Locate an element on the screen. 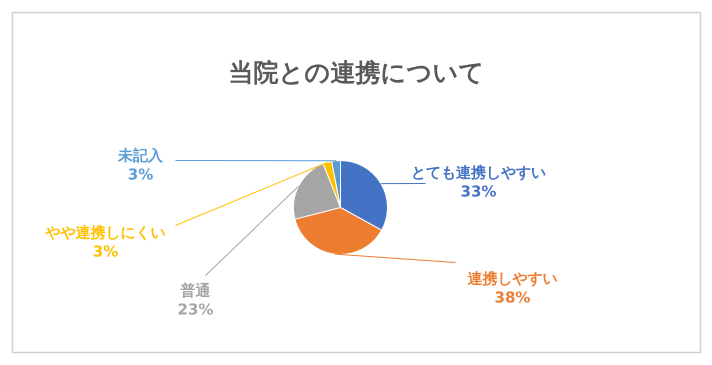  chart-title: 当院との連携について is located at coordinates (356, 72).